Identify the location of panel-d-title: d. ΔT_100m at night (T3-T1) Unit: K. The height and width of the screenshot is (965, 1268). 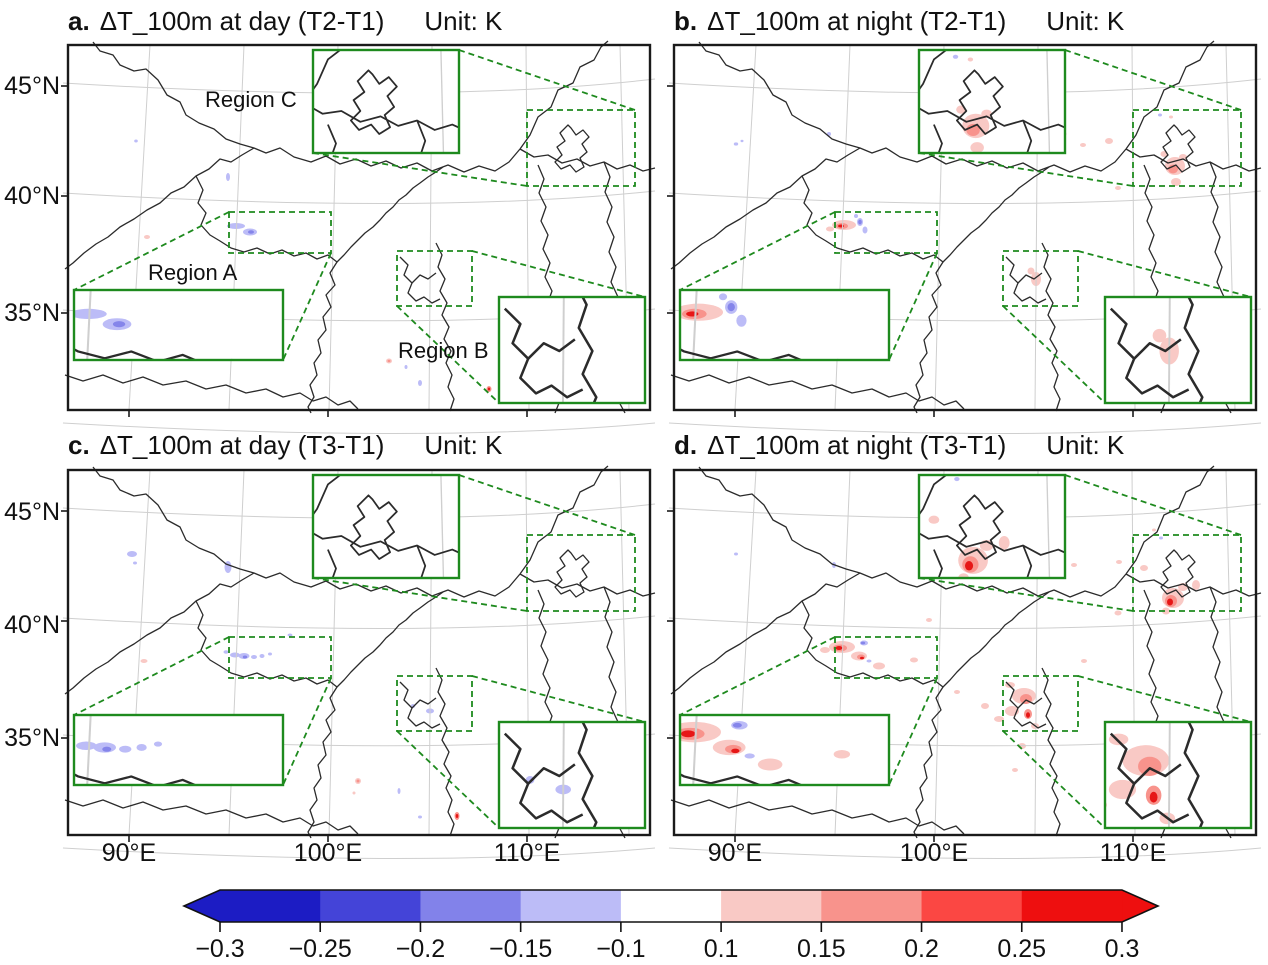
(965, 447).